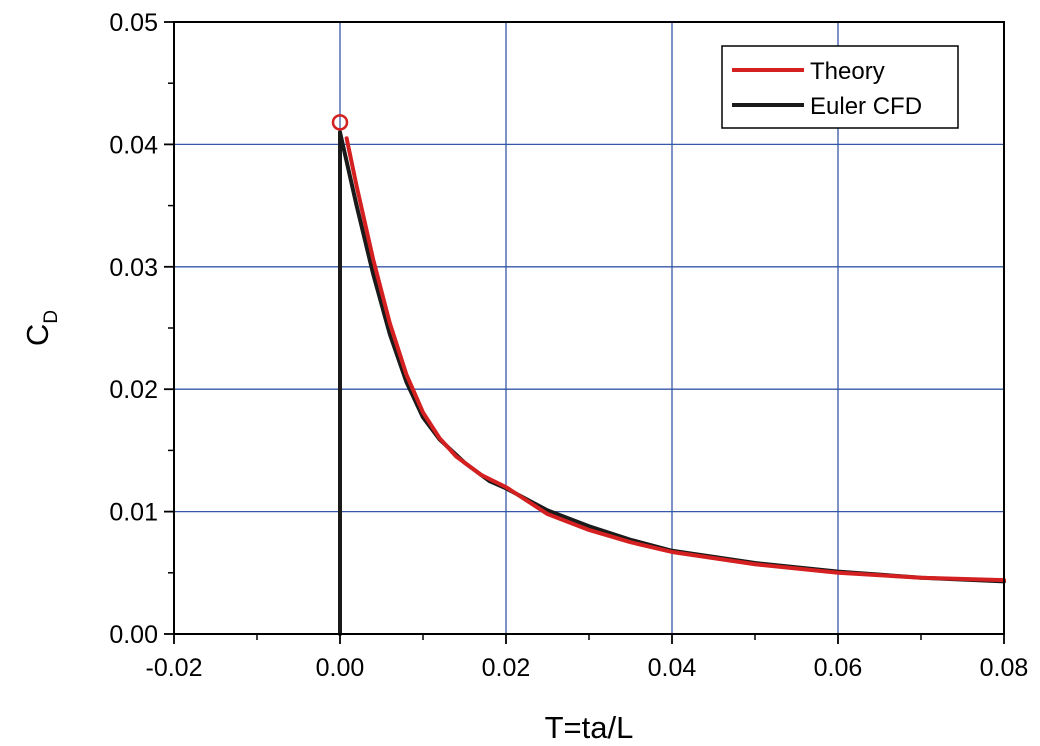  Describe the element at coordinates (1004, 668) in the screenshot. I see `x-tick-label: 0.08` at that location.